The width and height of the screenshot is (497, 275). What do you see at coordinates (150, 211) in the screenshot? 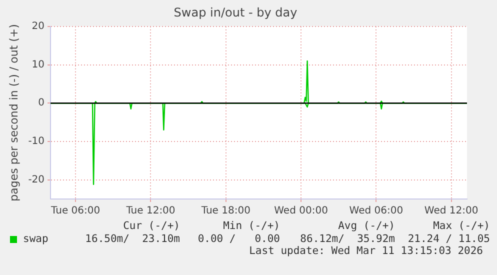
I see `x-tick-label: Tue 12:00` at bounding box center [150, 211].